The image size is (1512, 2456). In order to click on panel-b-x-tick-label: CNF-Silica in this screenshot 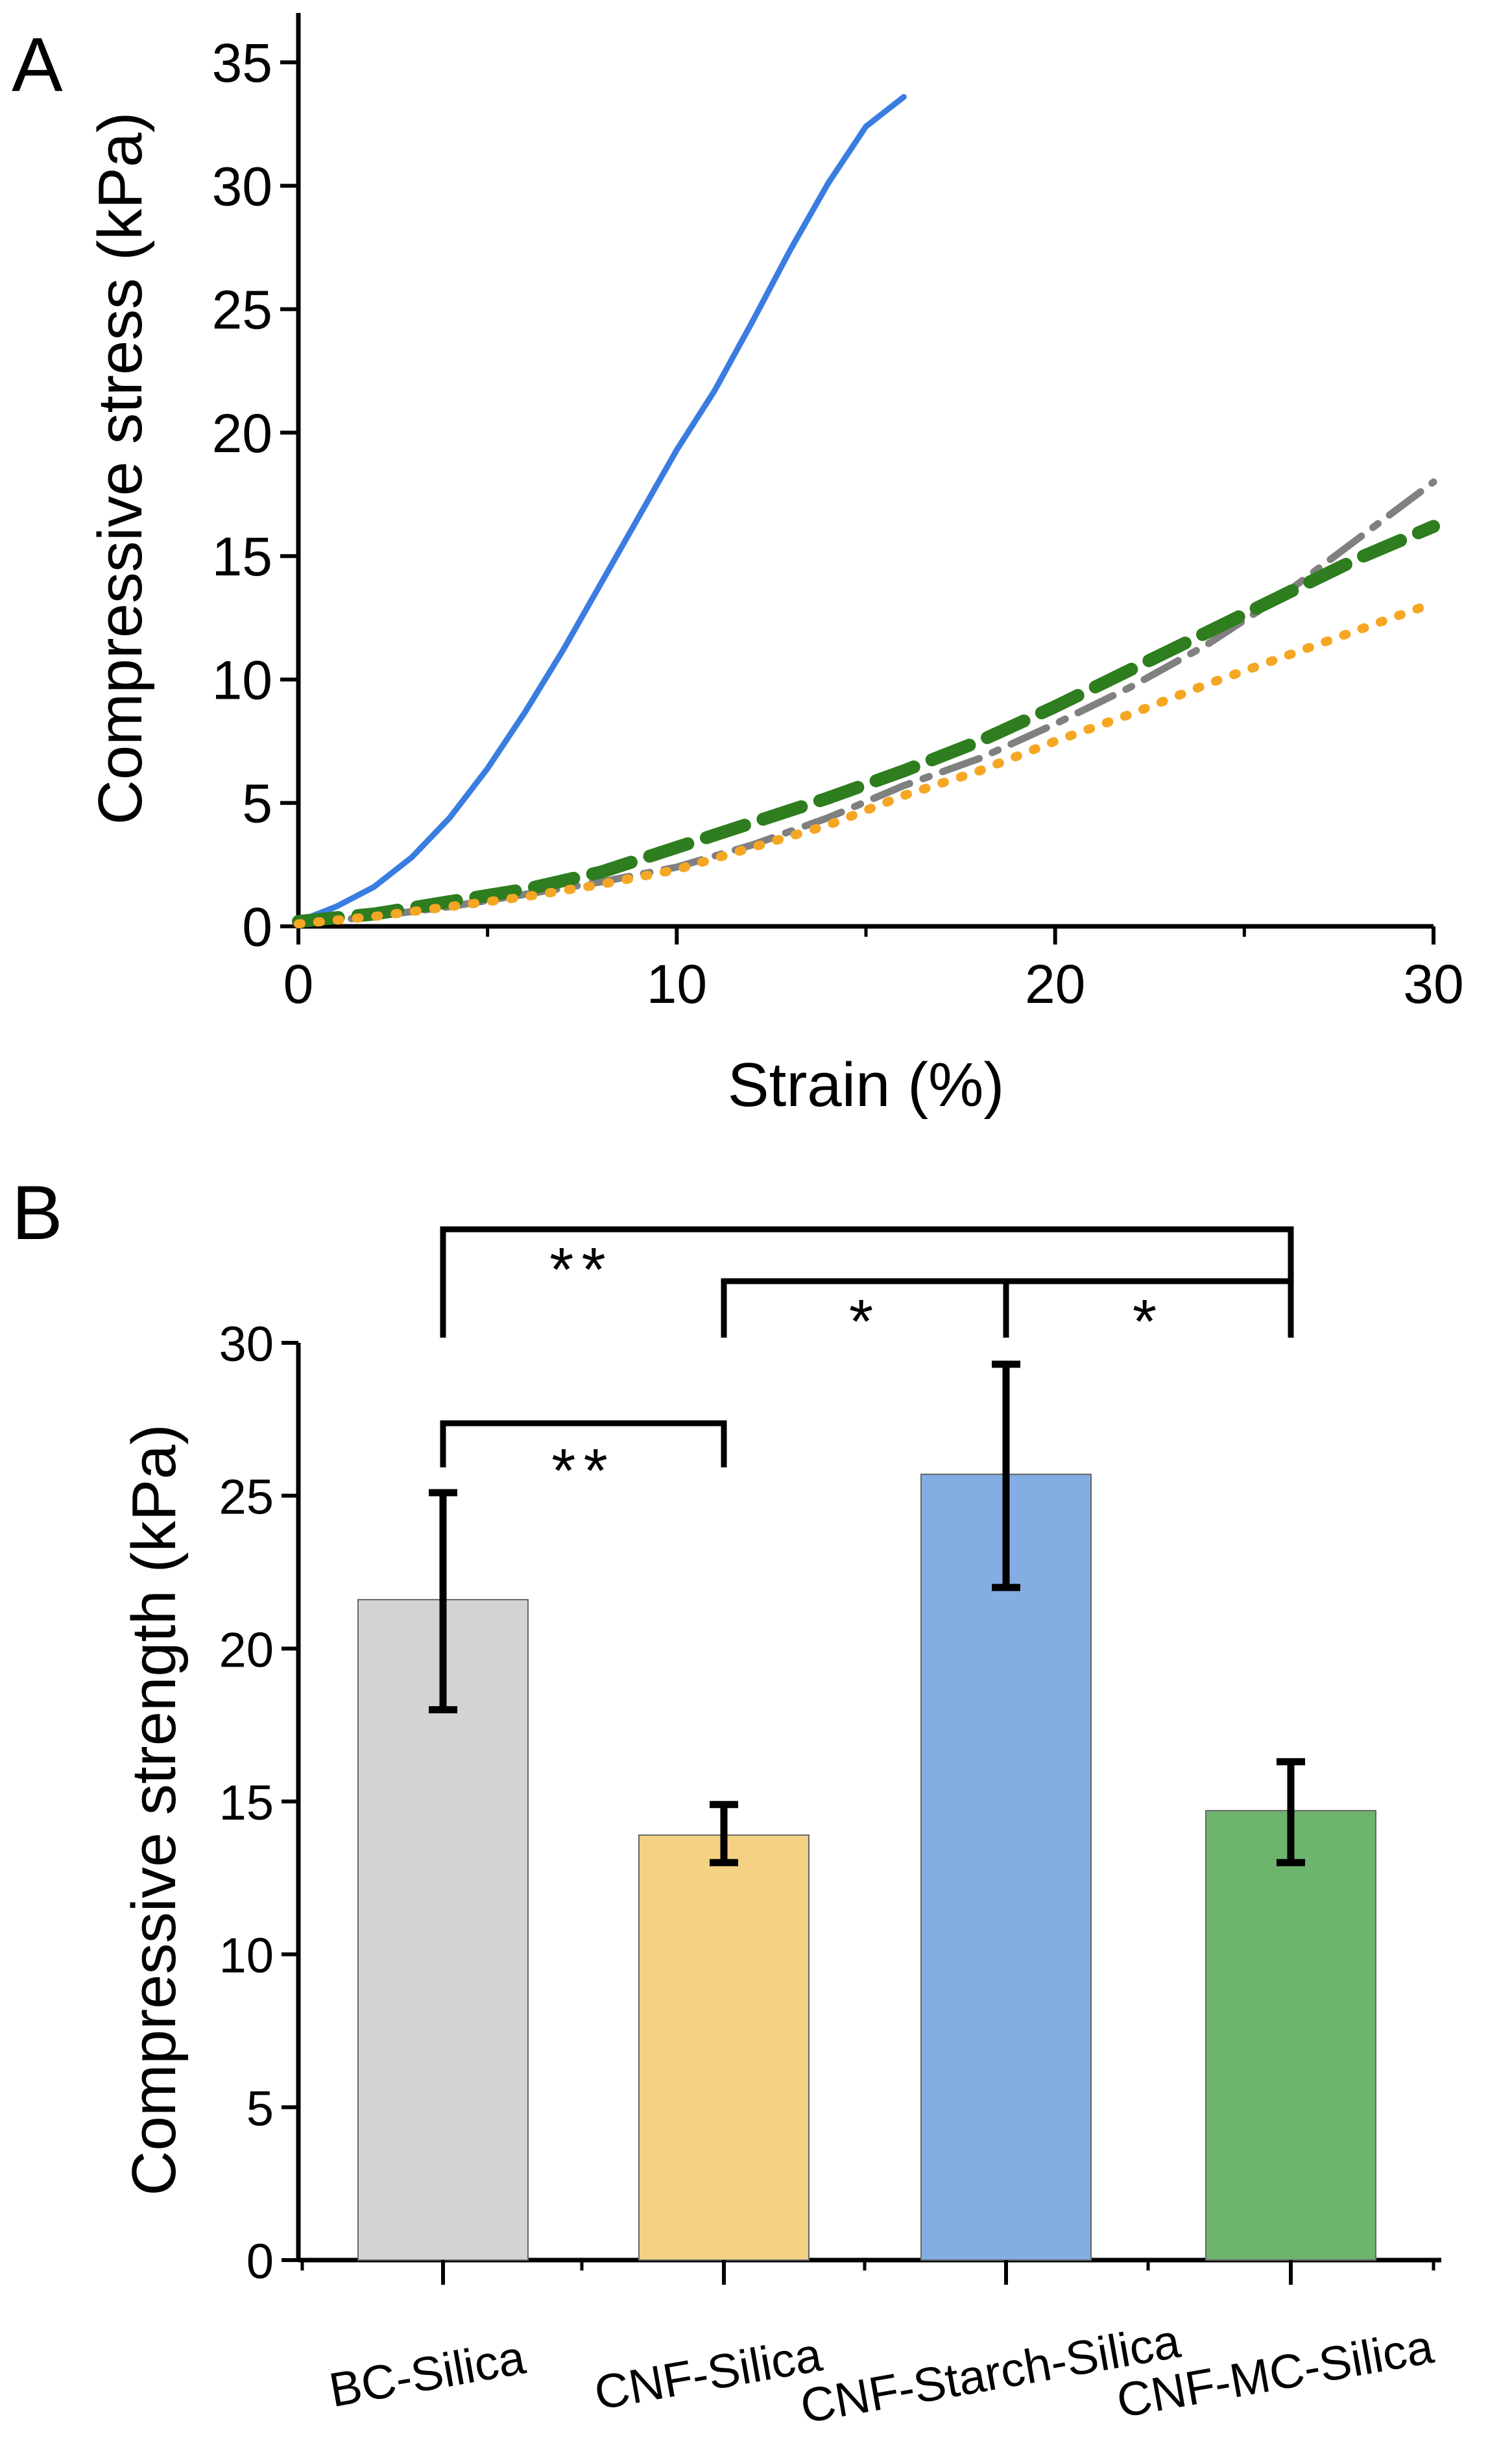, I will do `click(708, 2373)`.